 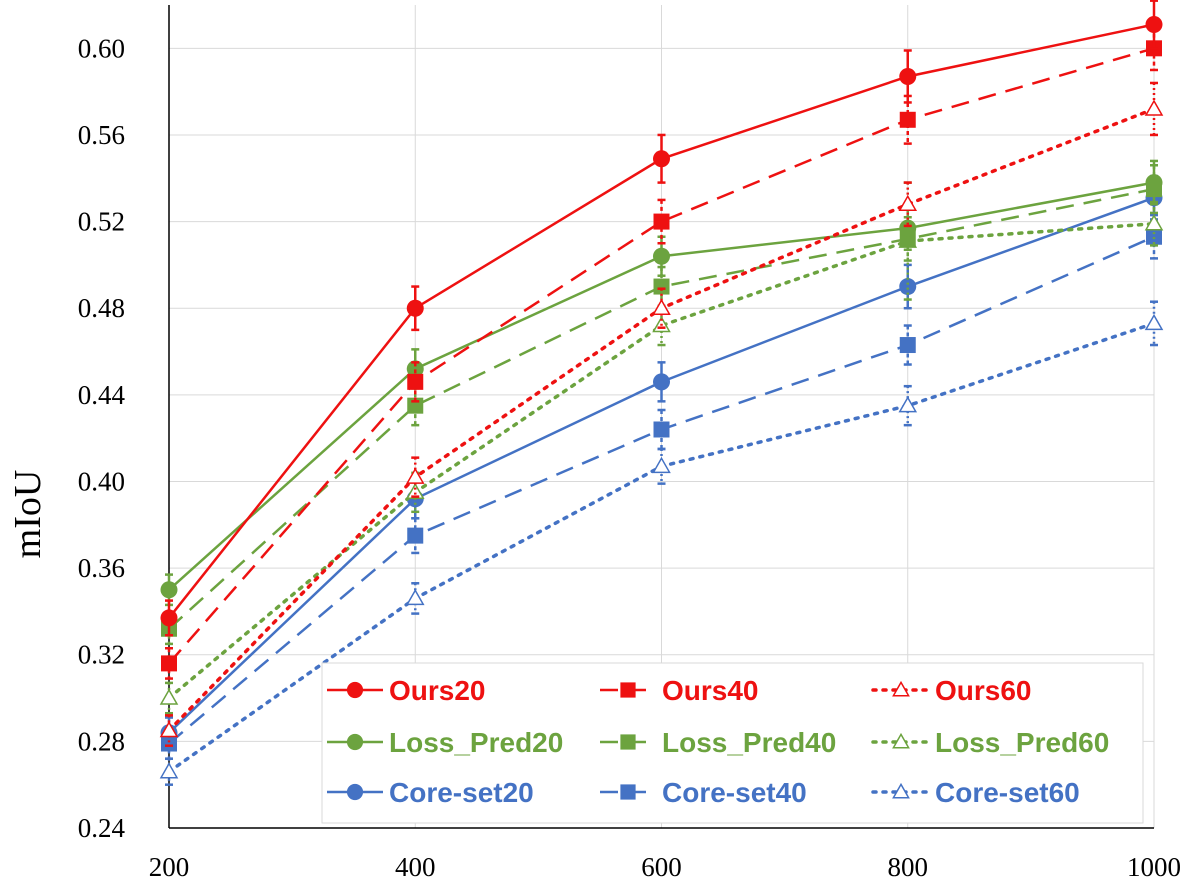 I want to click on legend-label: Loss_Pred40, so click(x=749, y=742).